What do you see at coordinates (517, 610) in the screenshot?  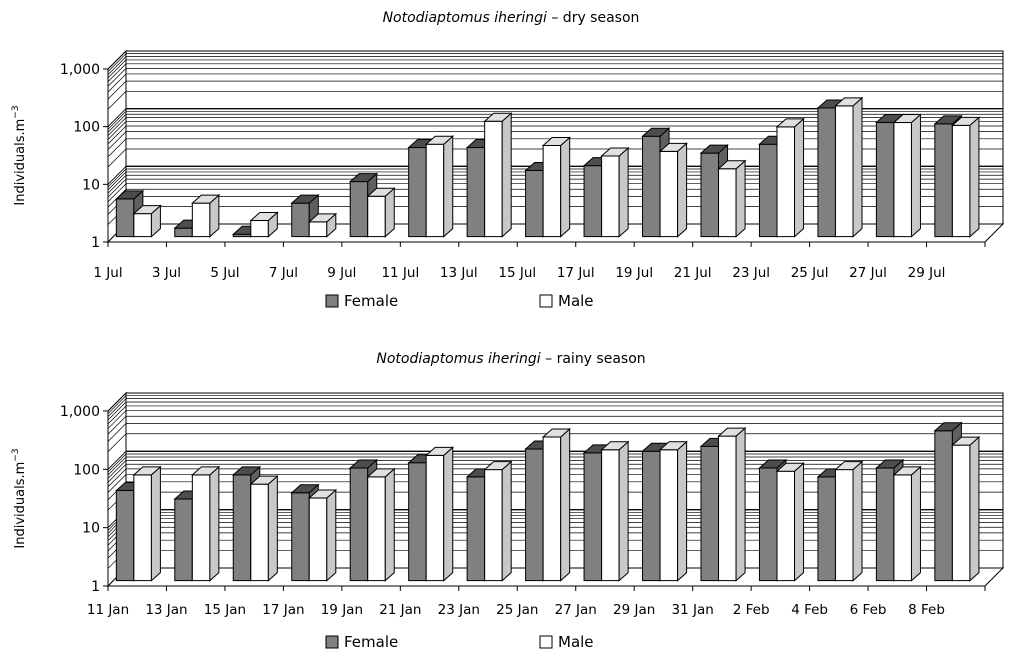 I see `x-tick-label: 25 Jan` at bounding box center [517, 610].